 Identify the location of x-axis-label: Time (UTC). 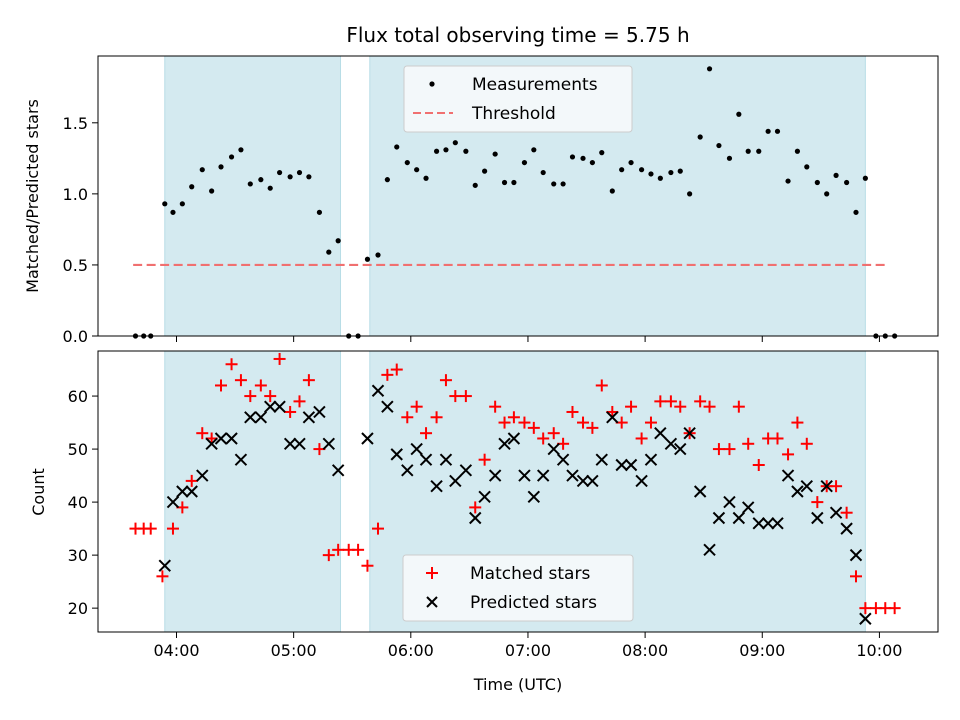
(517, 684).